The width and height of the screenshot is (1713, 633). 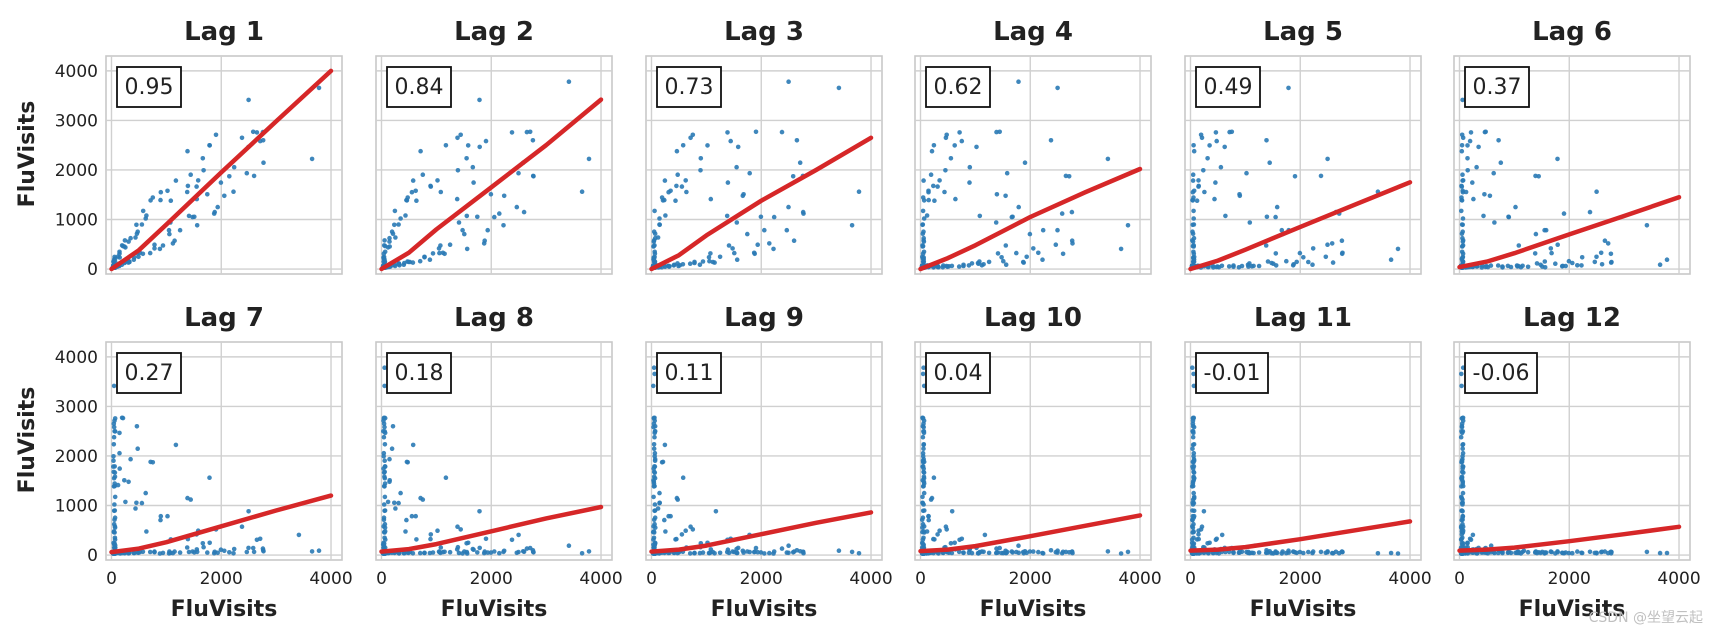 I want to click on subplot-lag-3: Lag 3 0.73, so click(x=764, y=146).